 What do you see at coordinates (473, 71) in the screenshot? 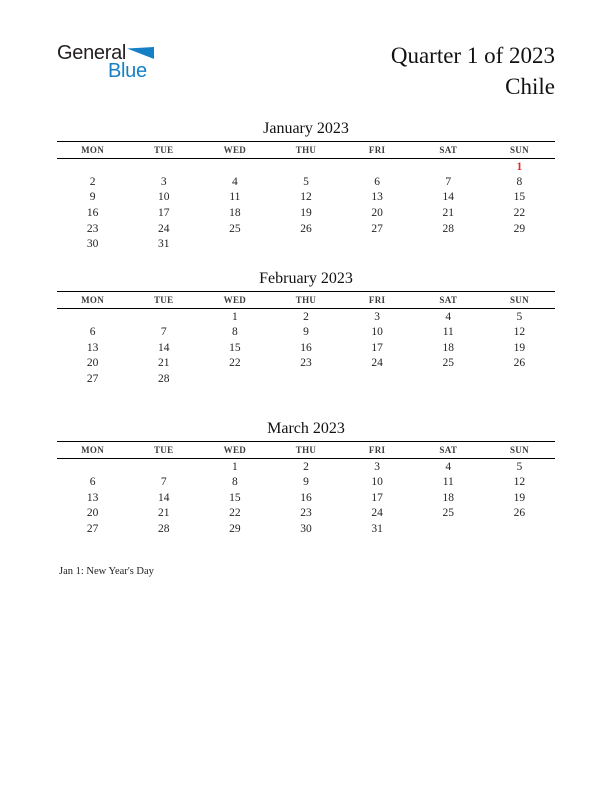
I see `document-title: Quarter 1 of 2023 Chile` at bounding box center [473, 71].